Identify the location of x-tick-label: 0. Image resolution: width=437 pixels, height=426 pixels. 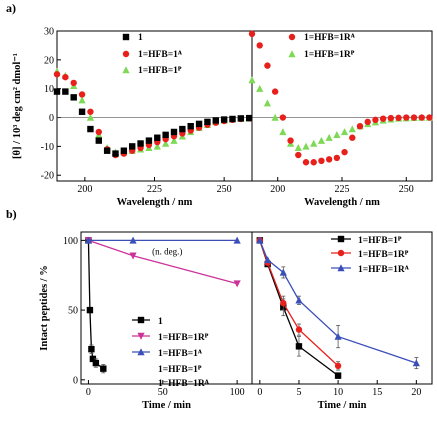
(259, 392).